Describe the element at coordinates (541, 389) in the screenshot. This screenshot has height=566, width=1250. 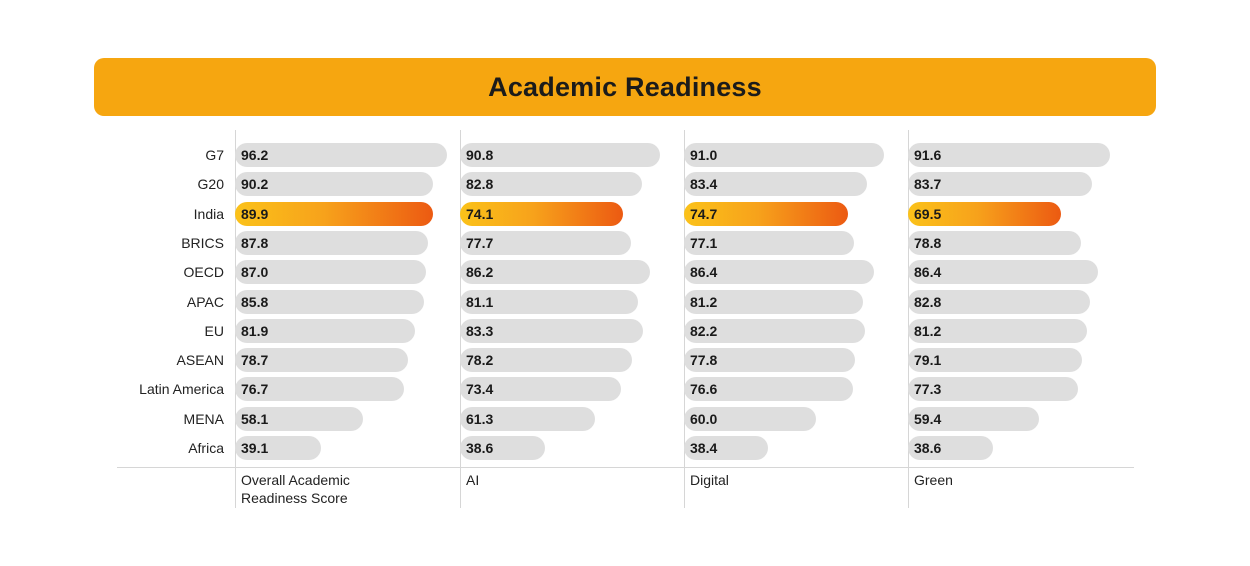
I see `bar-latin-america: 73.4` at that location.